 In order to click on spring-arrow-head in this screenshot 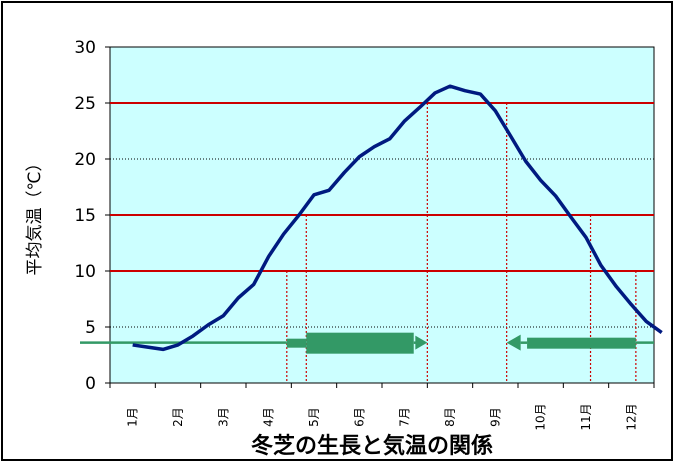, I will do `click(421, 342)`.